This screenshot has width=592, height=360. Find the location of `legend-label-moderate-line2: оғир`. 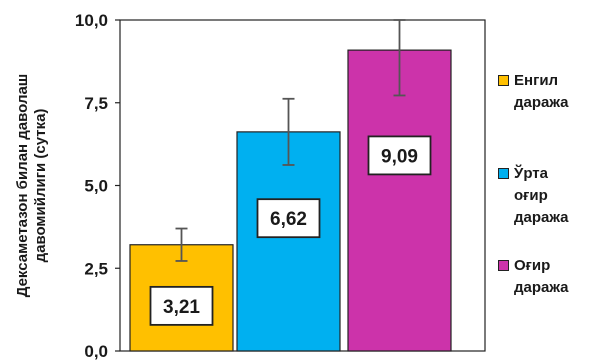

legend-label-moderate-line2: оғир is located at coordinates (531, 195).